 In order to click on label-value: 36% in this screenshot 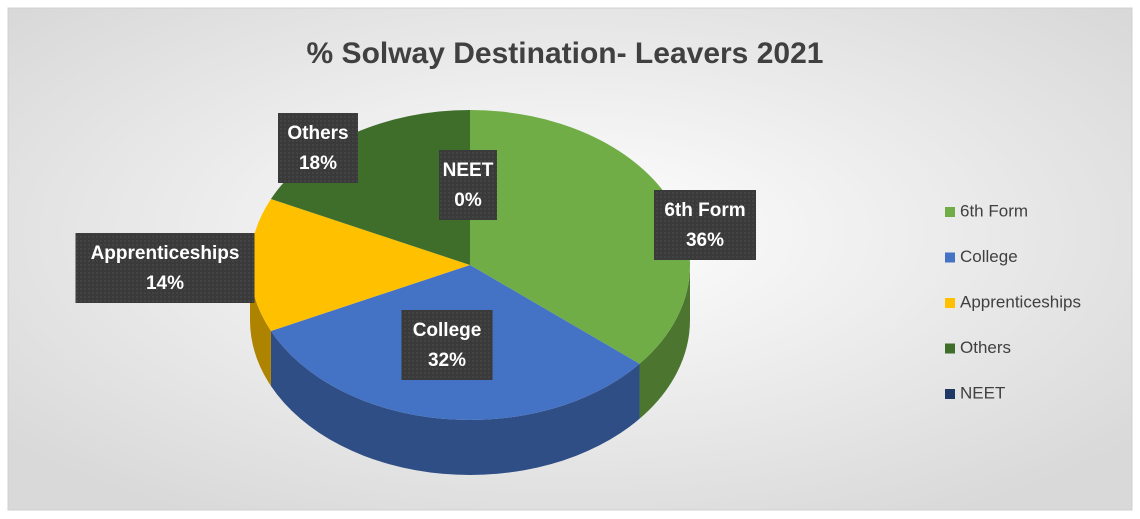, I will do `click(705, 240)`.